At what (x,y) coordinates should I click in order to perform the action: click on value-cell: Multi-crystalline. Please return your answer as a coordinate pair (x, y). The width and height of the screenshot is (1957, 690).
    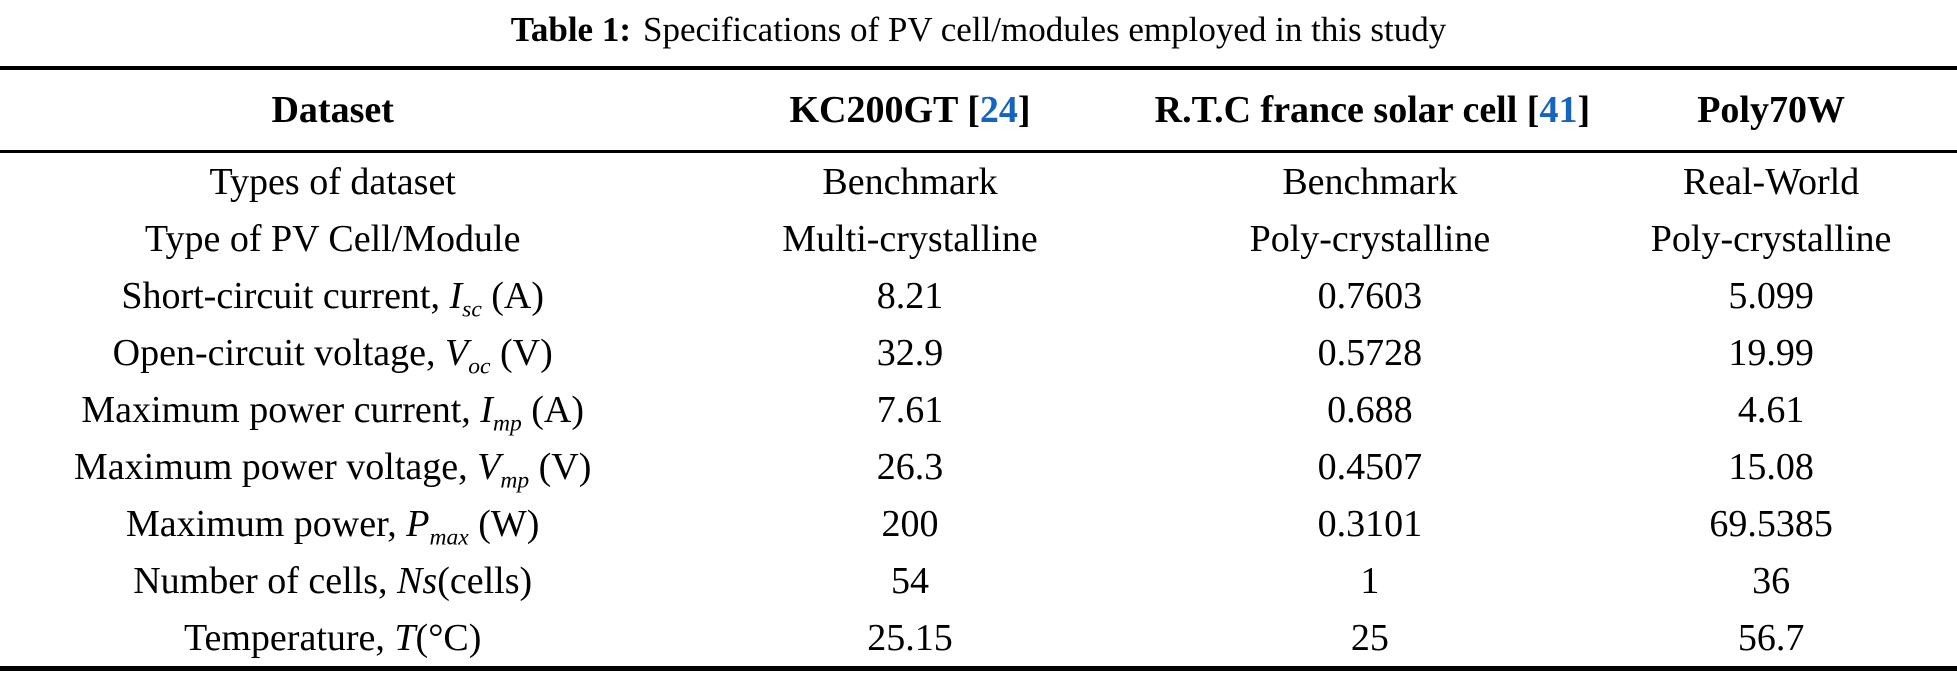
    Looking at the image, I should click on (910, 238).